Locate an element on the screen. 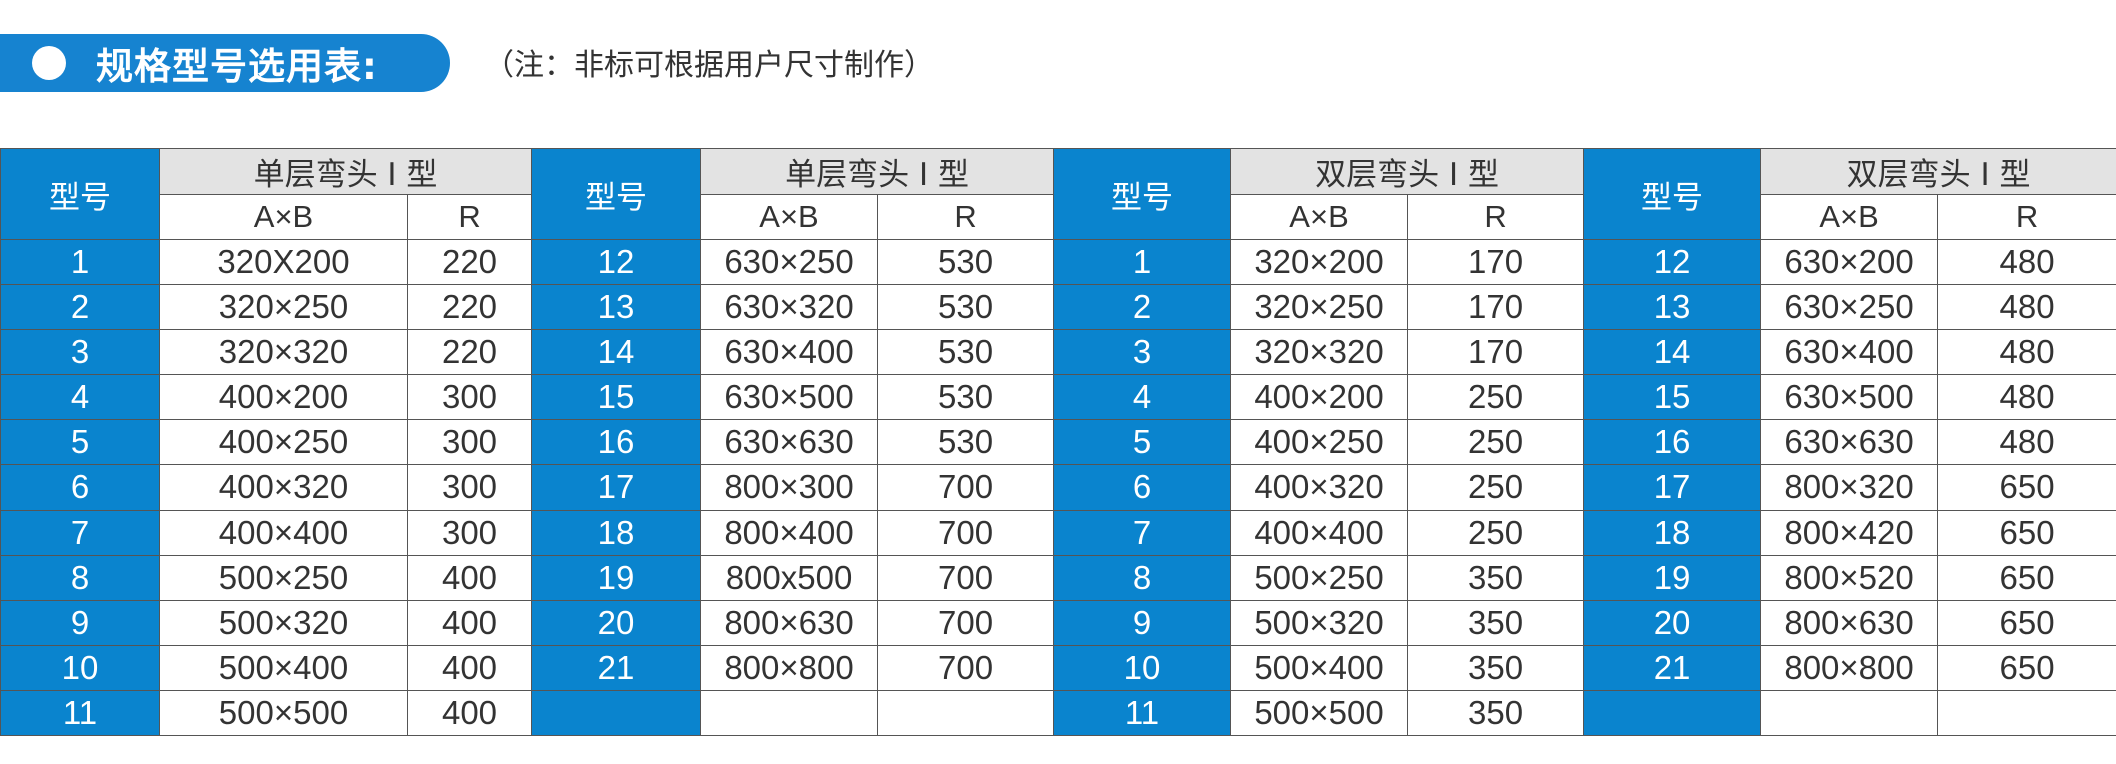 The height and width of the screenshot is (764, 2116). dimension-ab-cell: 500×320 is located at coordinates (283, 622).